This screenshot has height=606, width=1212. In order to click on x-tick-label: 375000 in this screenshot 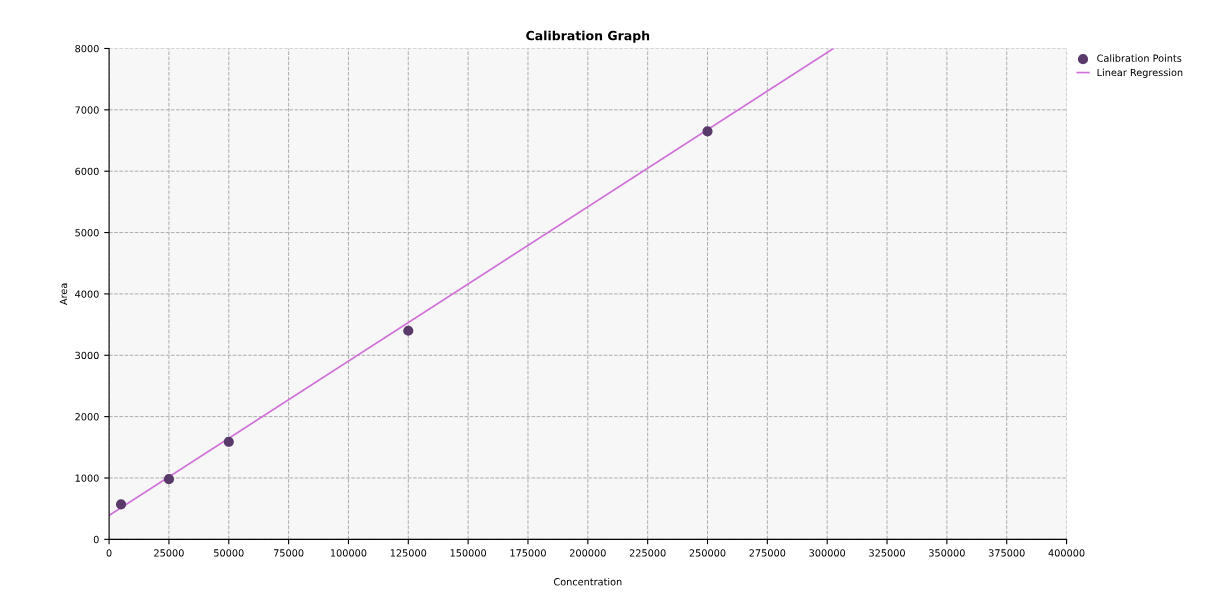, I will do `click(1006, 553)`.